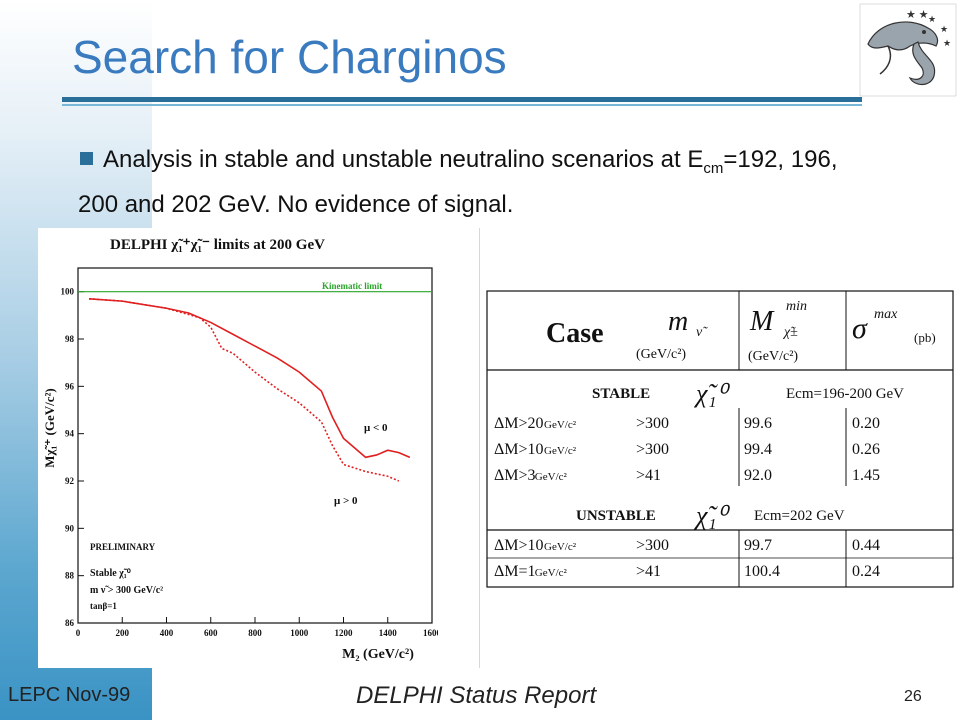 Image resolution: width=960 pixels, height=720 pixels. What do you see at coordinates (866, 545) in the screenshot?
I see `cell-sigma: 0.44` at bounding box center [866, 545].